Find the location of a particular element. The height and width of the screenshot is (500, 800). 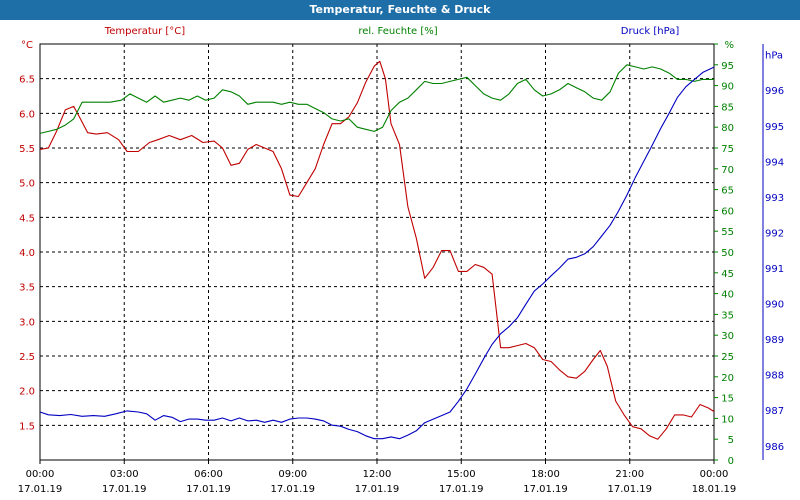

pressure-legend-label: Druck [hPa] is located at coordinates (650, 31).